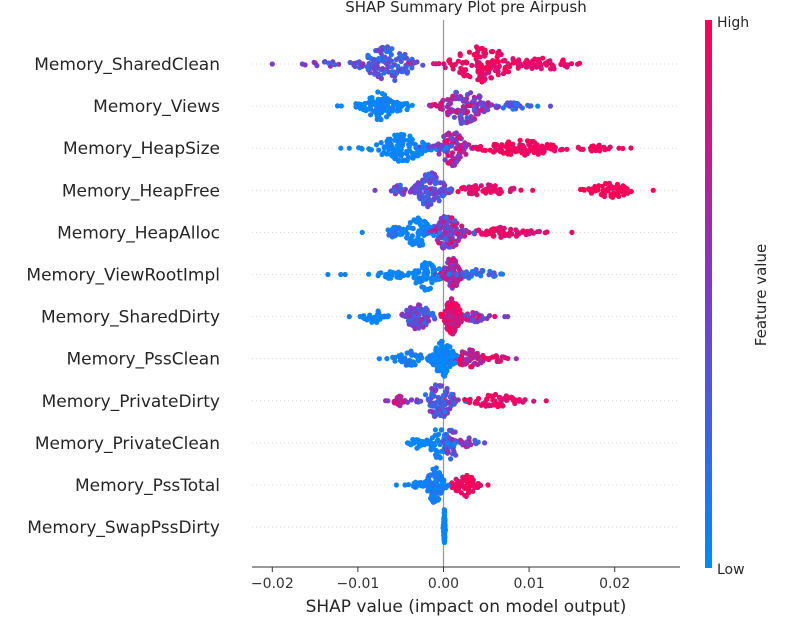 The image size is (800, 630). What do you see at coordinates (529, 584) in the screenshot?
I see `x-tick-label: 0.01` at bounding box center [529, 584].